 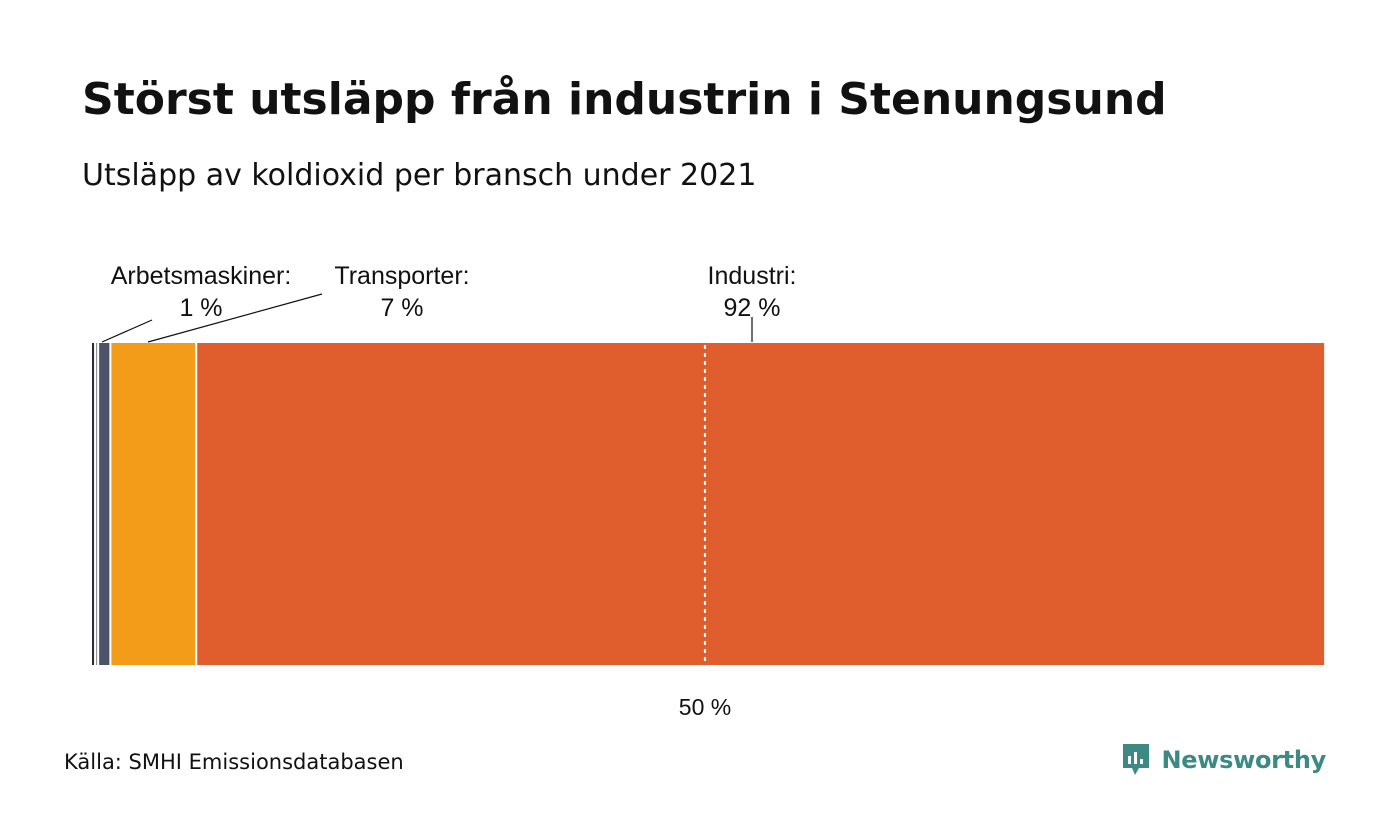 I want to click on brand-name: Newsworthy, so click(x=1243, y=760).